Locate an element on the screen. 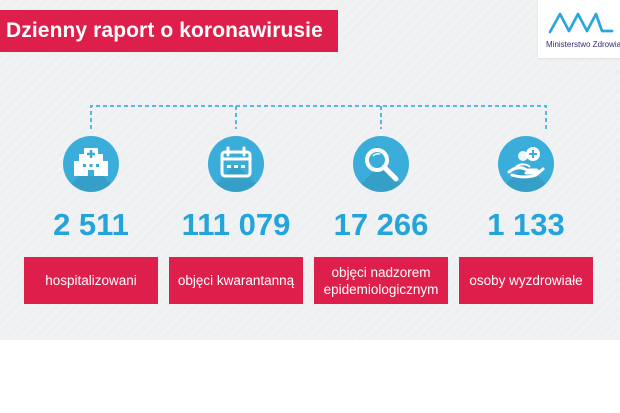 Image resolution: width=620 pixels, height=413 pixels. magnifier-icon-circle is located at coordinates (381, 164).